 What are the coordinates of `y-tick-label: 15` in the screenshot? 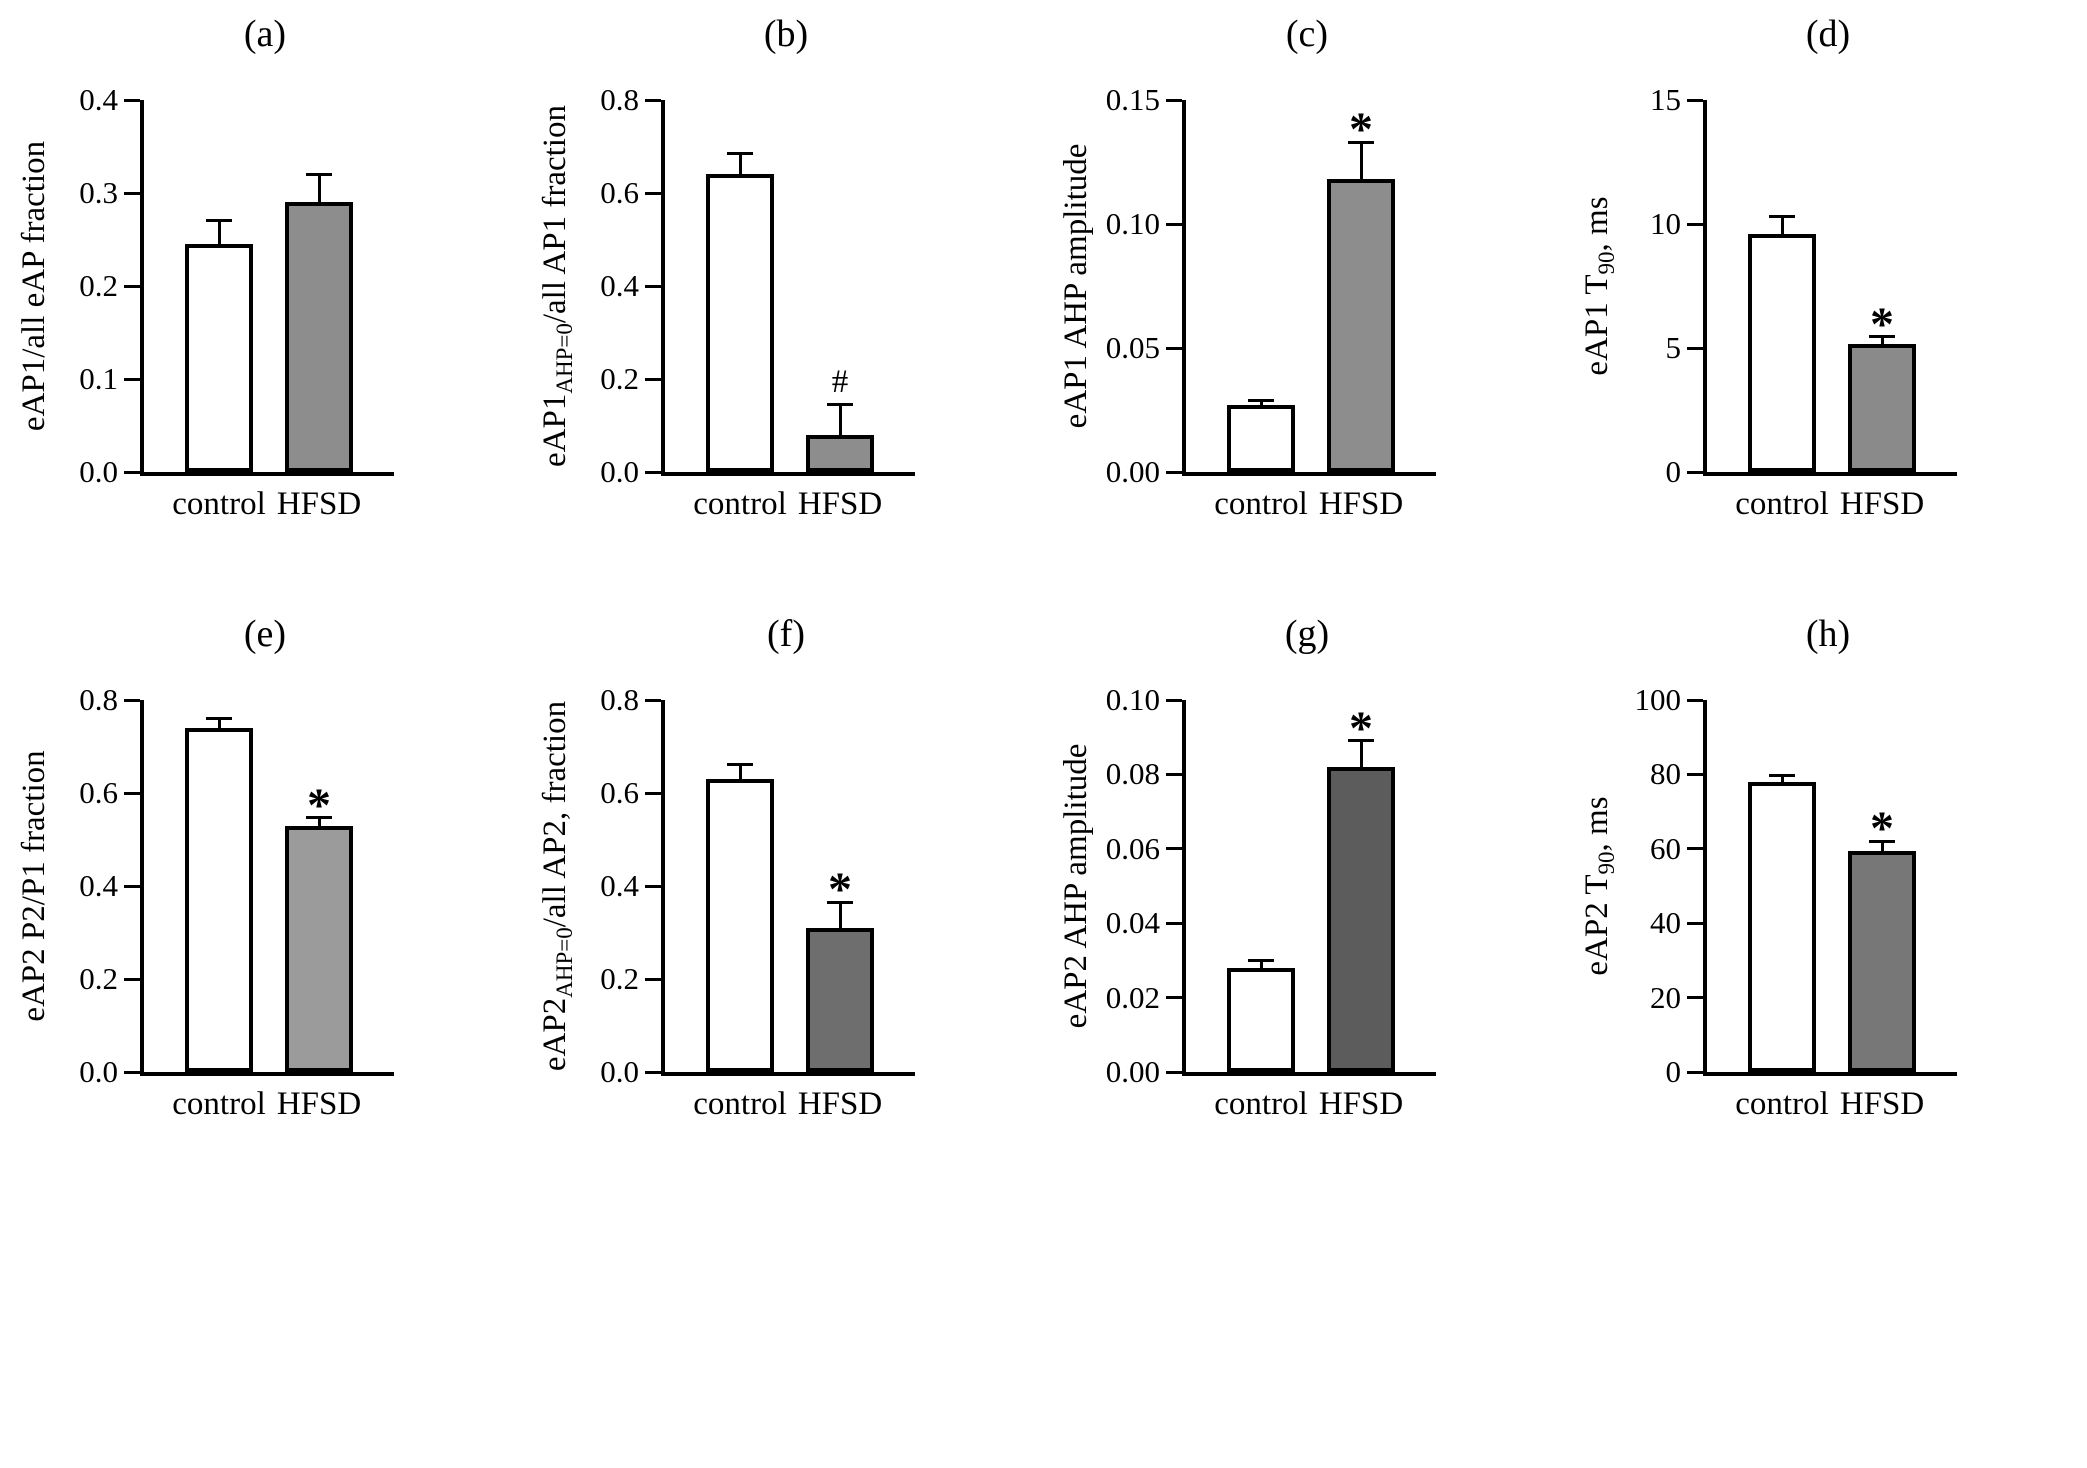 It's located at (1665, 99).